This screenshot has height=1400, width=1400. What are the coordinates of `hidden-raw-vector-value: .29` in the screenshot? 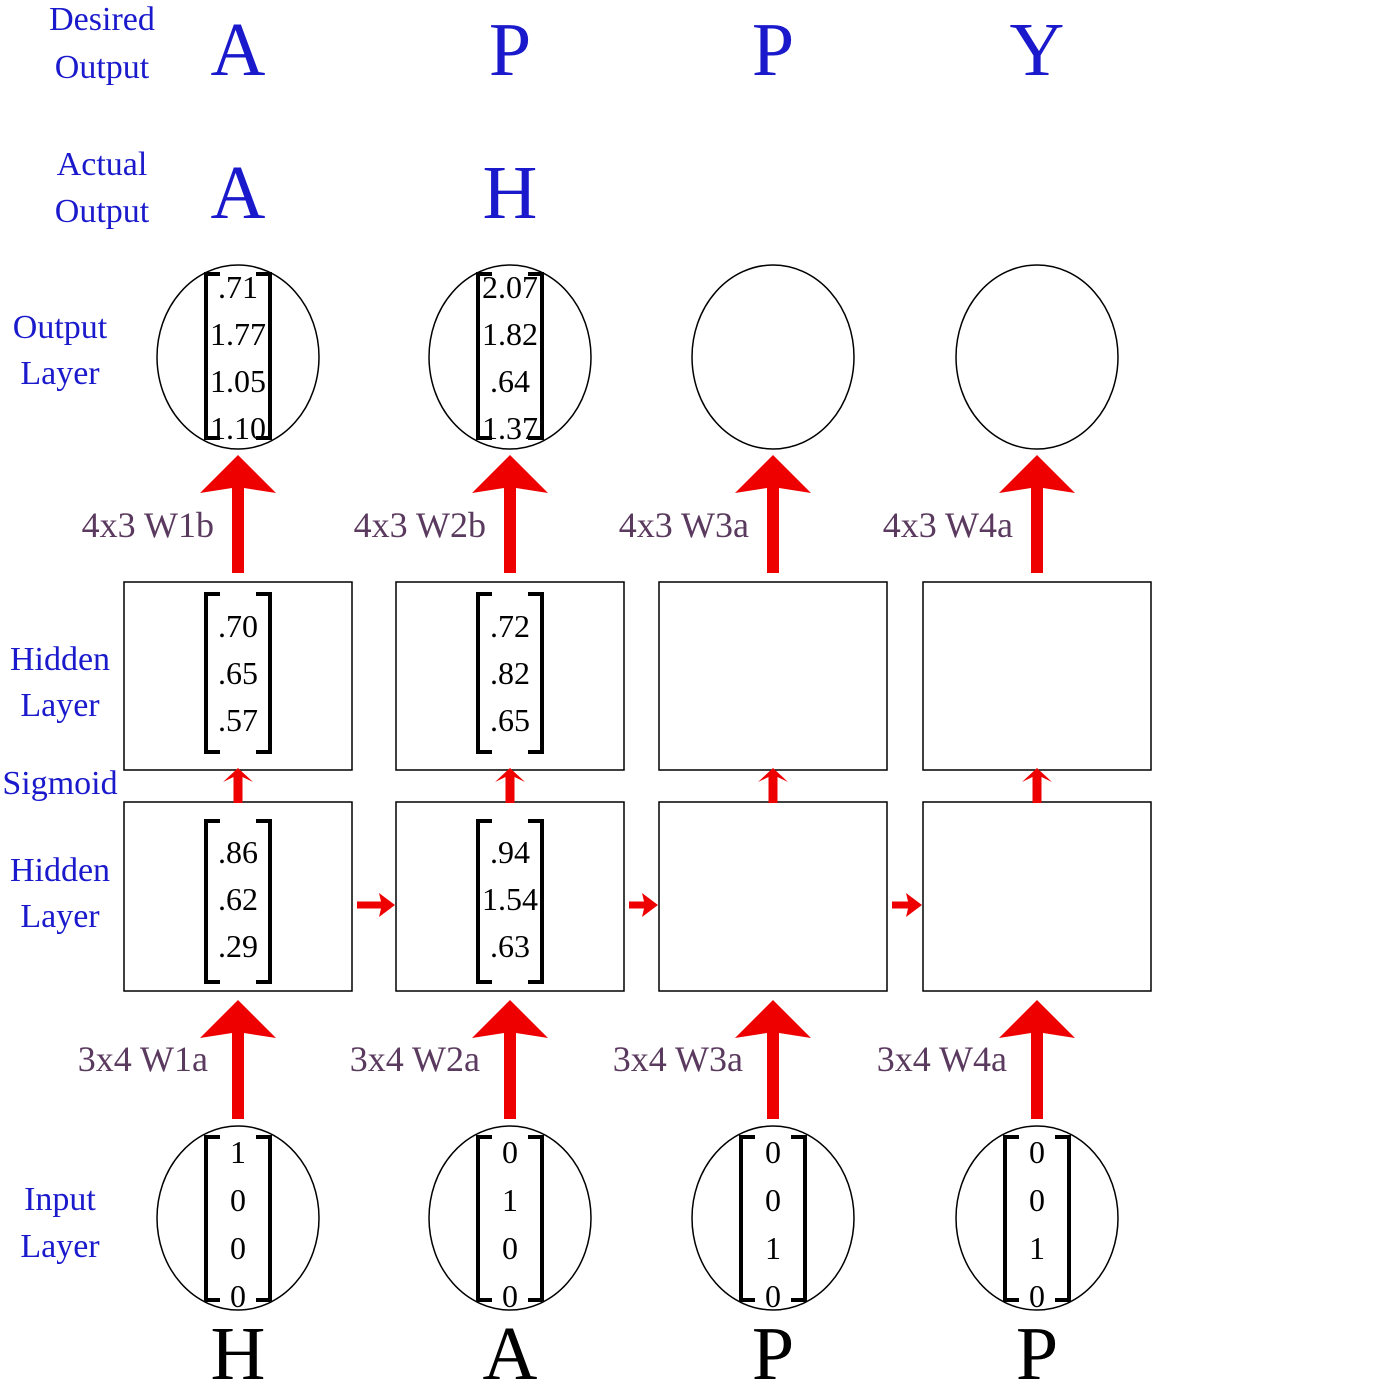 It's located at (238, 946).